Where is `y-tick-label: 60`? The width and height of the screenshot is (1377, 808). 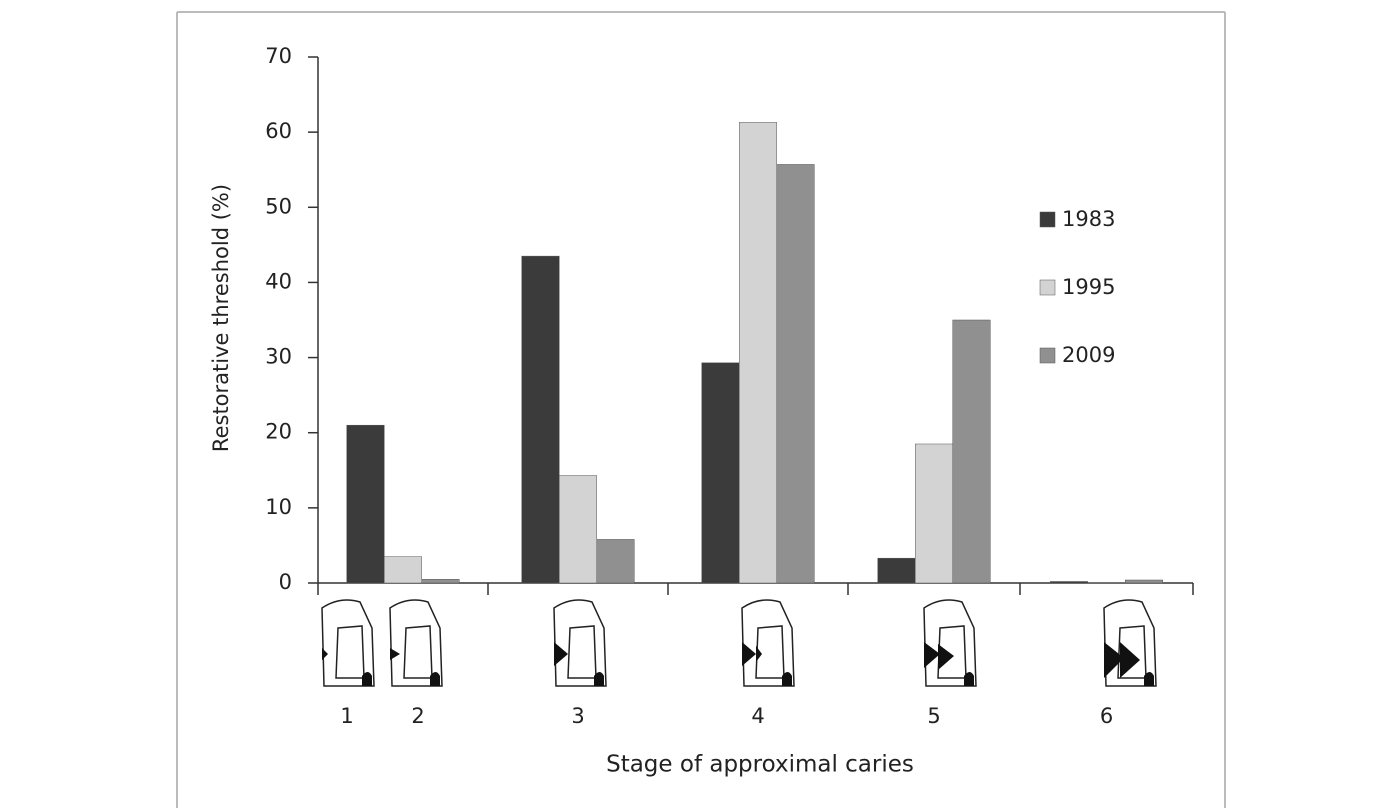 y-tick-label: 60 is located at coordinates (278, 131).